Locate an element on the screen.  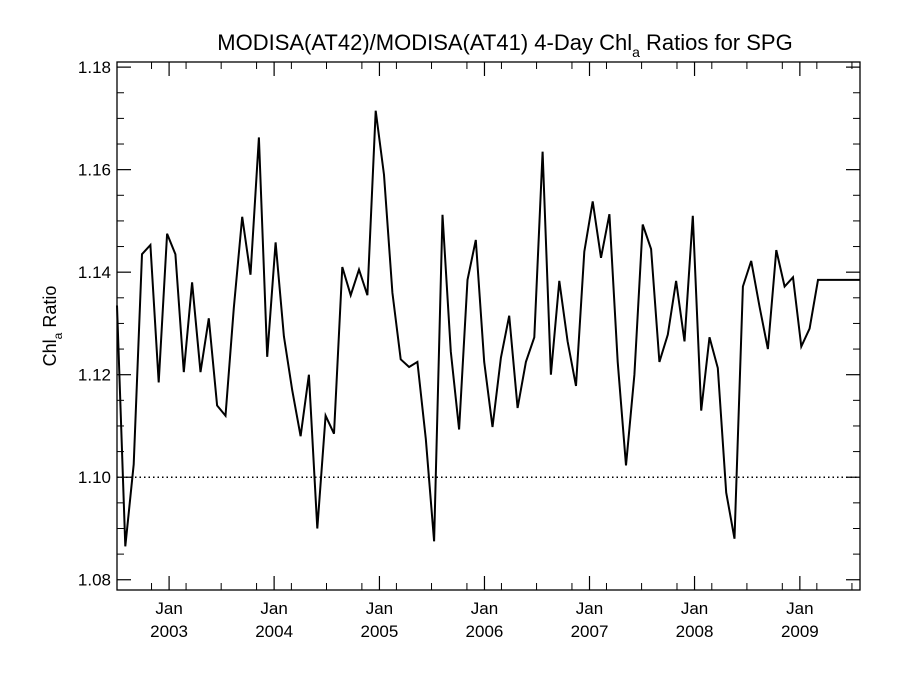
x-tick-label-year: 2005 is located at coordinates (380, 631).